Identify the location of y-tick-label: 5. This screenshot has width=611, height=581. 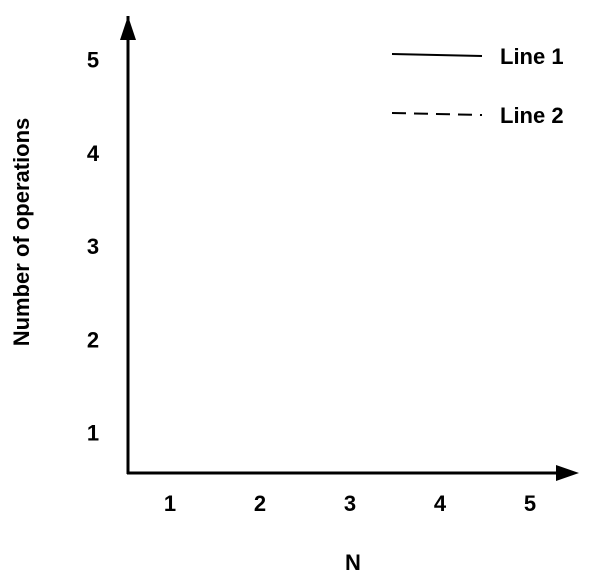
(93, 60).